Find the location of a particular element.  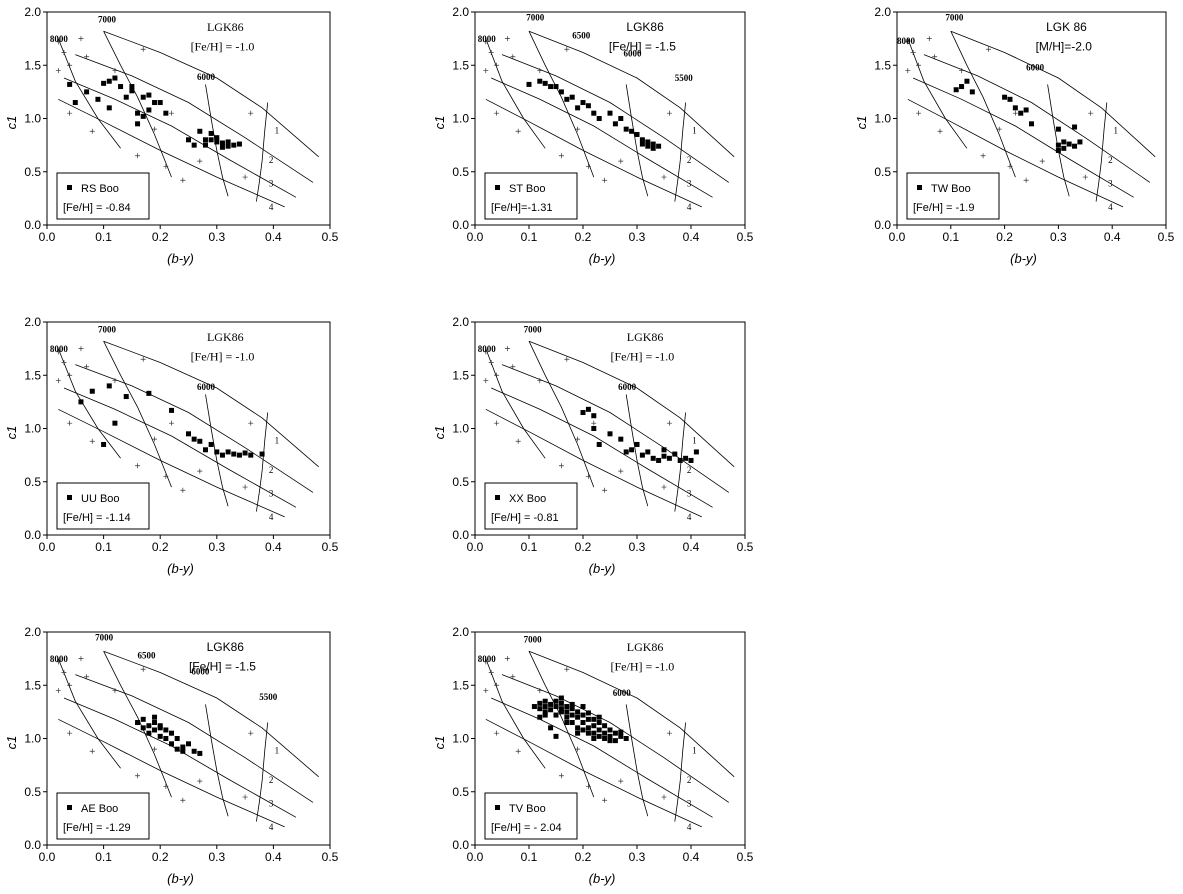

x-tick-label: 0.1 is located at coordinates (103, 237).